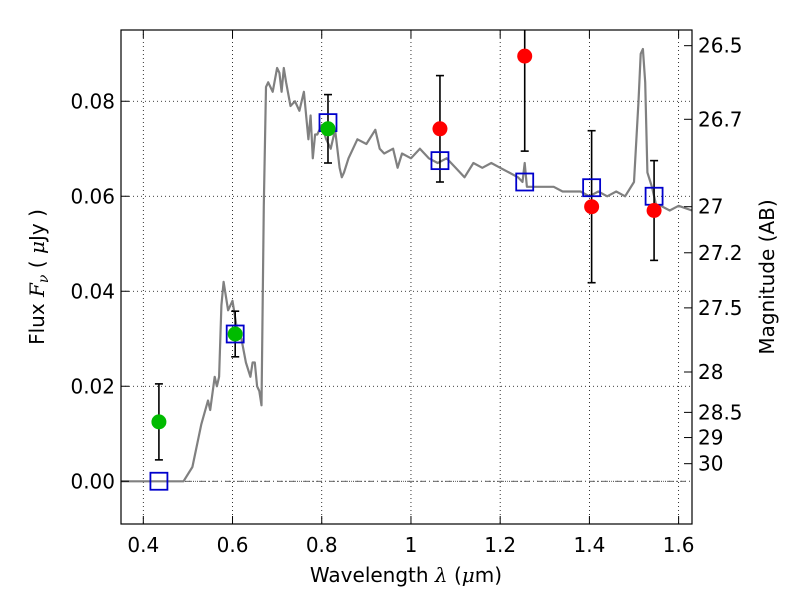  I want to click on x-tick-label: 0.4, so click(143, 545).